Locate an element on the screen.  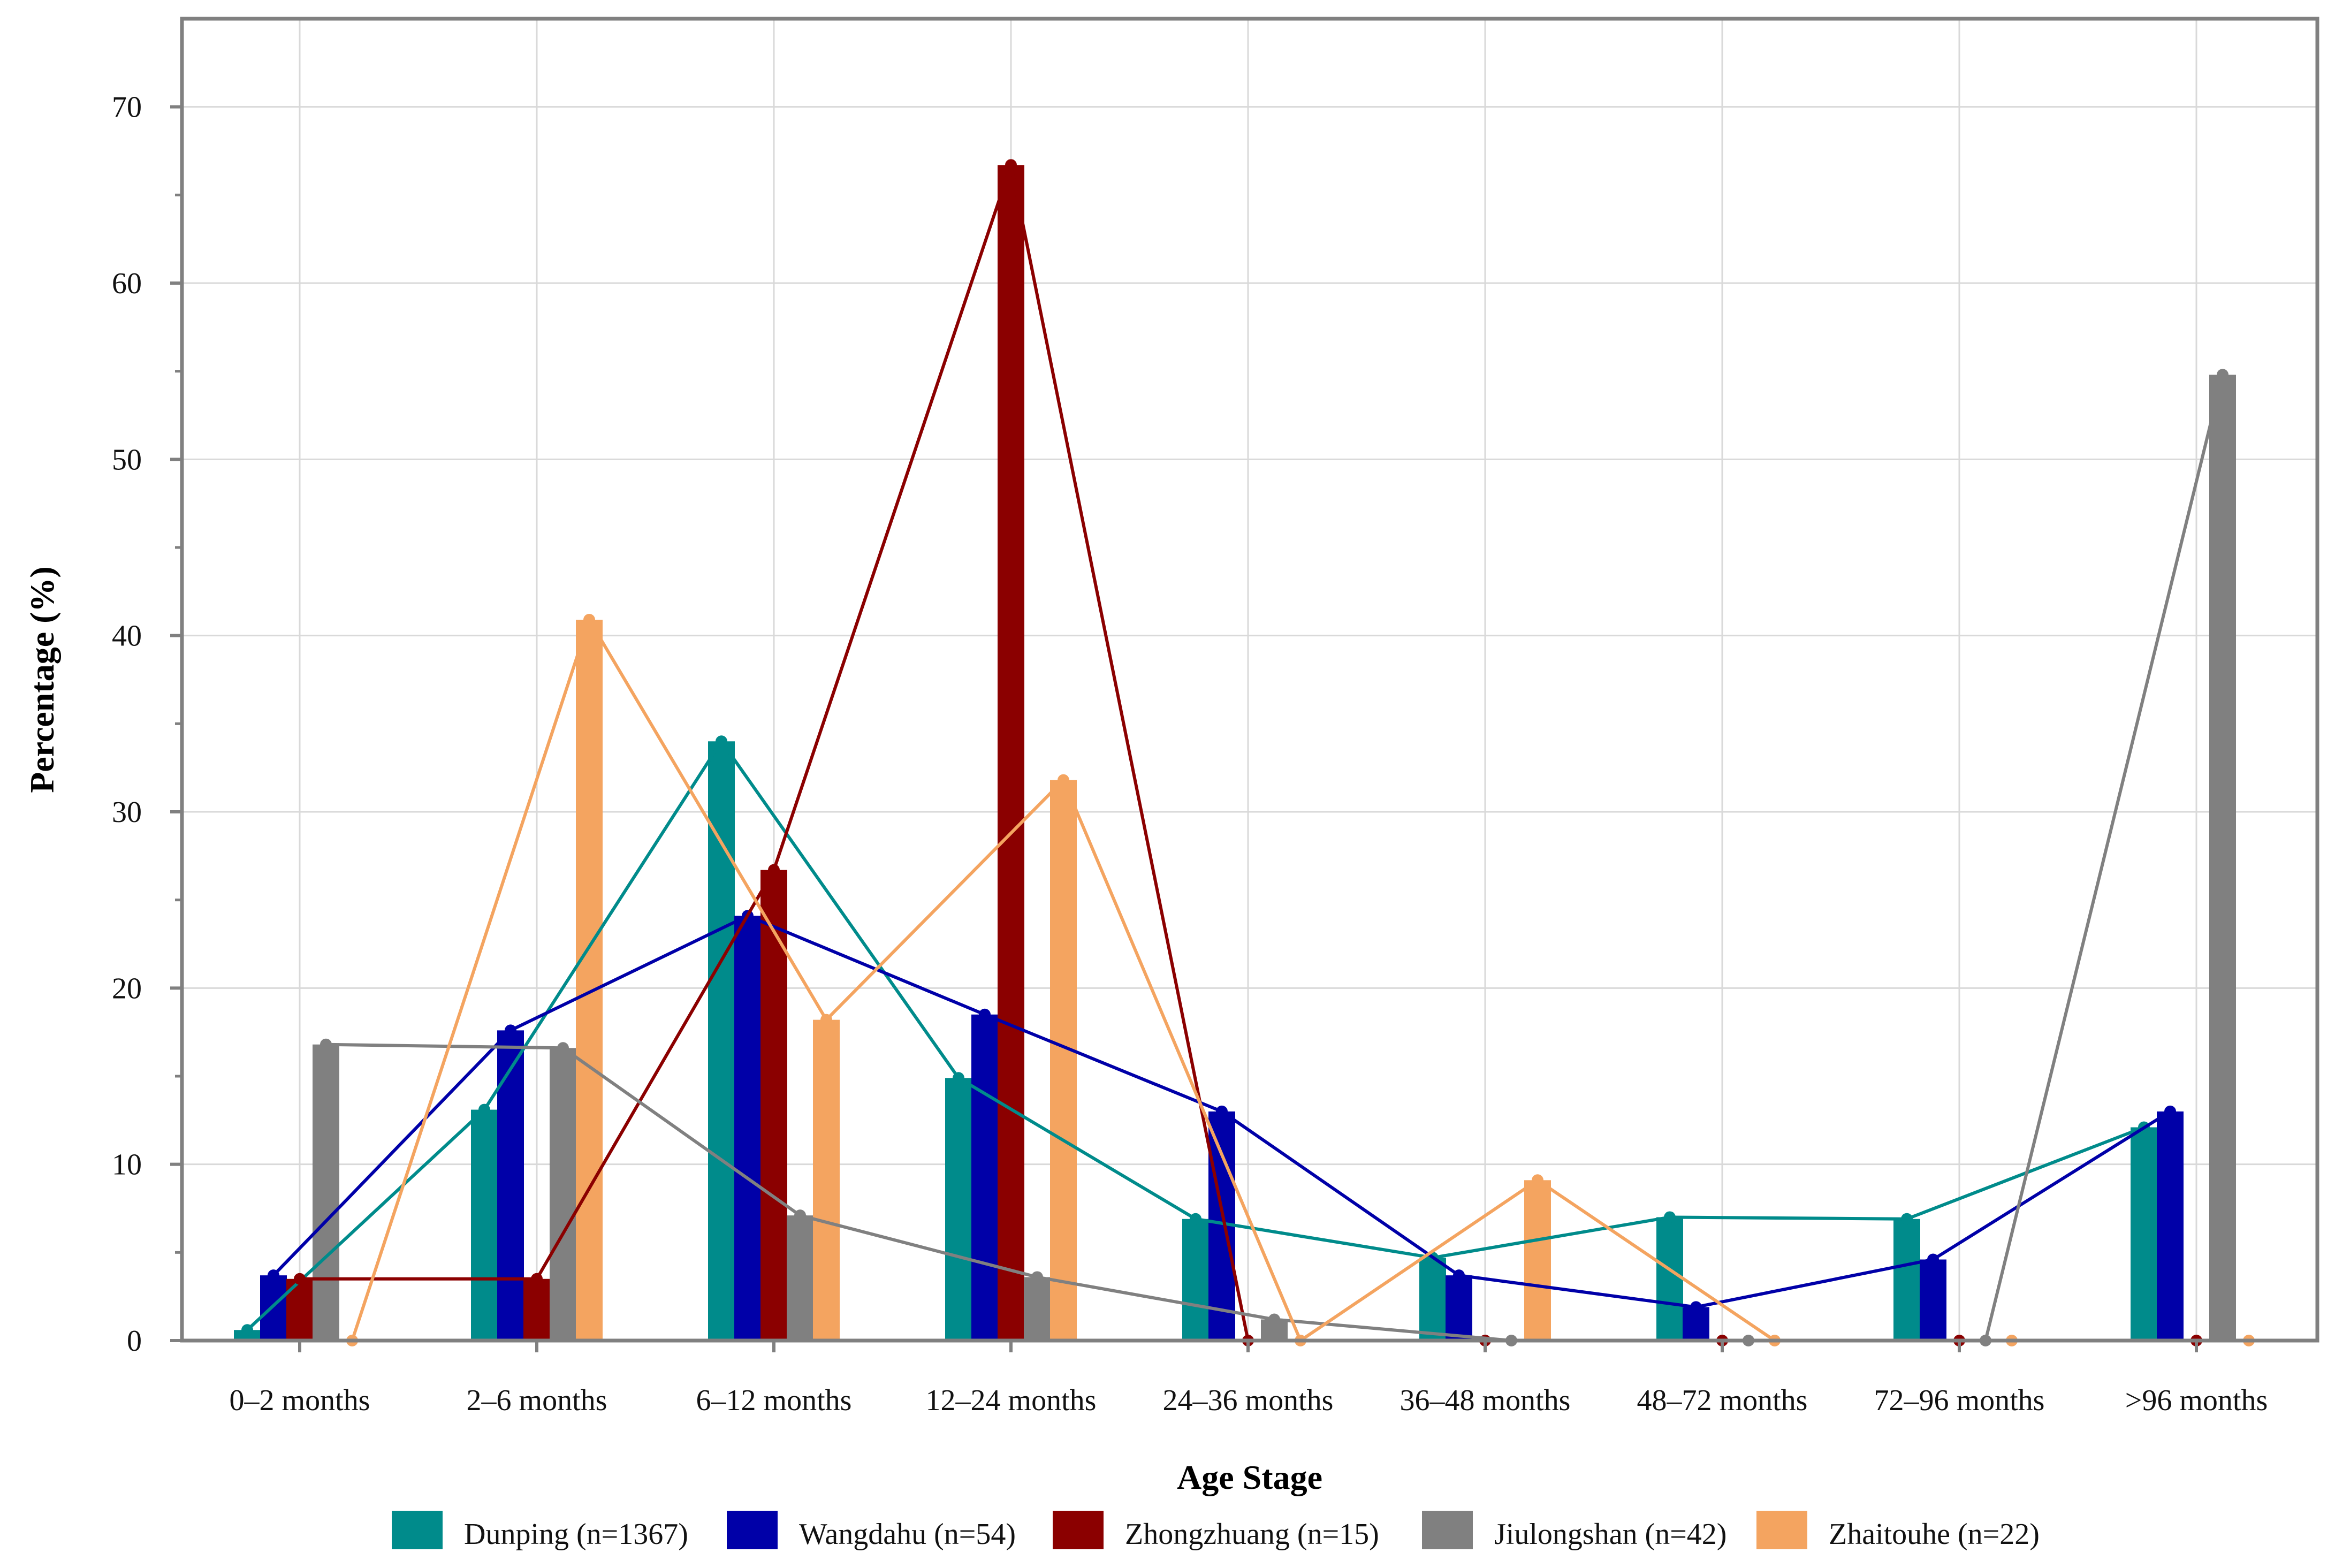
legend-label: Wangdahu (n=54) is located at coordinates (907, 1534).